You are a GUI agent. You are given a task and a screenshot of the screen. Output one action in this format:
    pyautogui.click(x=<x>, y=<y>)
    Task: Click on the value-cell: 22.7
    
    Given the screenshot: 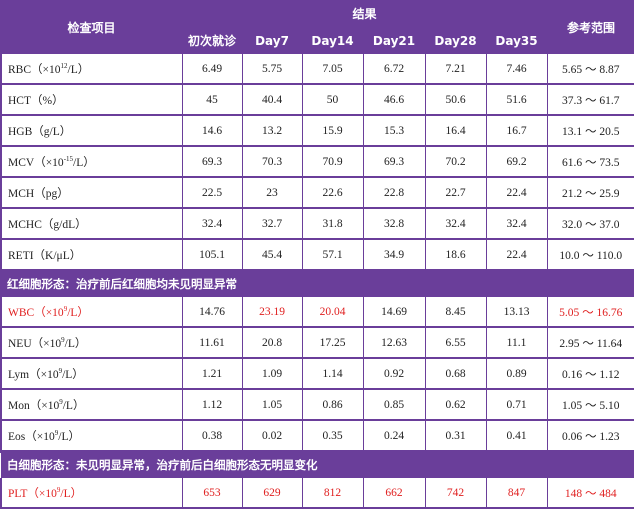 What is the action you would take?
    pyautogui.click(x=456, y=193)
    